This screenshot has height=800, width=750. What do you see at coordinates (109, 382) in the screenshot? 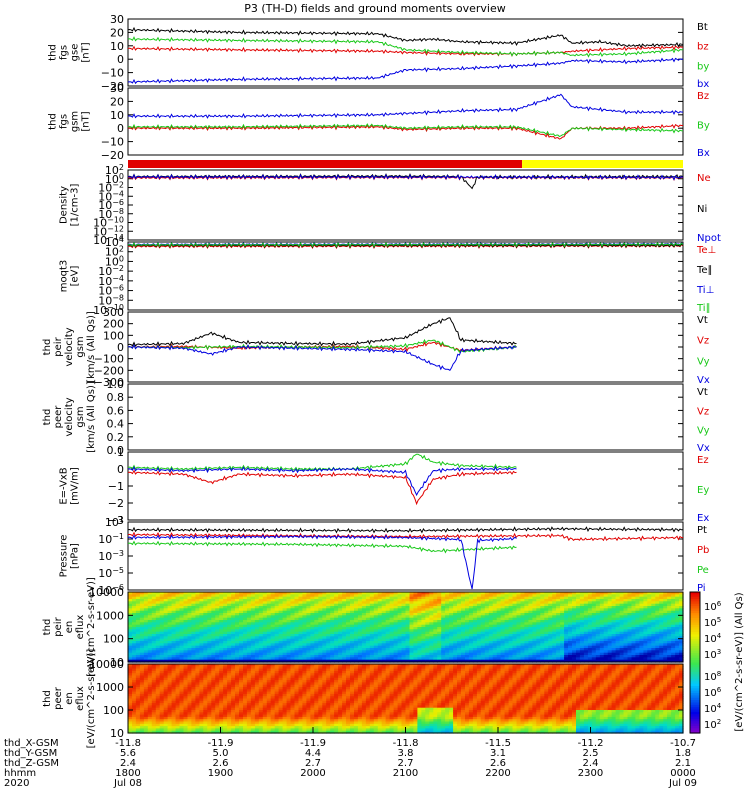
I see `y-tick-label: −300` at bounding box center [109, 382].